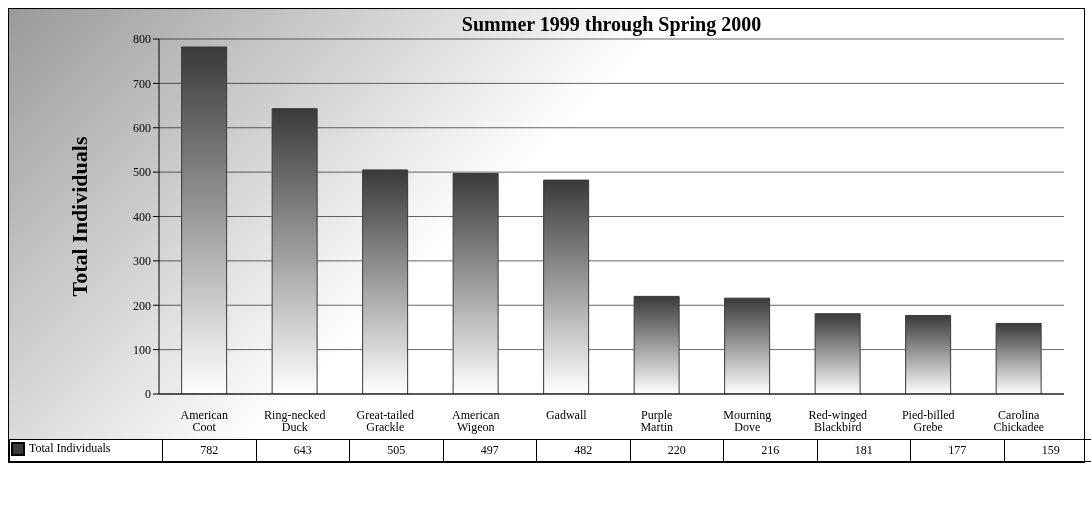 The width and height of the screenshot is (1091, 527). Describe the element at coordinates (1047, 450) in the screenshot. I see `data-label: 159` at that location.